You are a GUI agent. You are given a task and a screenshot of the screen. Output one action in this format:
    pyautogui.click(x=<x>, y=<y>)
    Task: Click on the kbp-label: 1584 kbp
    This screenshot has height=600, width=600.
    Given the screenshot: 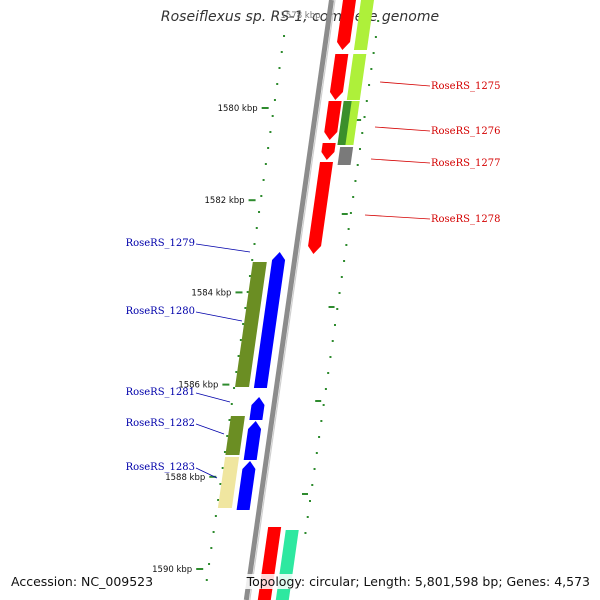 What is the action you would take?
    pyautogui.click(x=211, y=293)
    